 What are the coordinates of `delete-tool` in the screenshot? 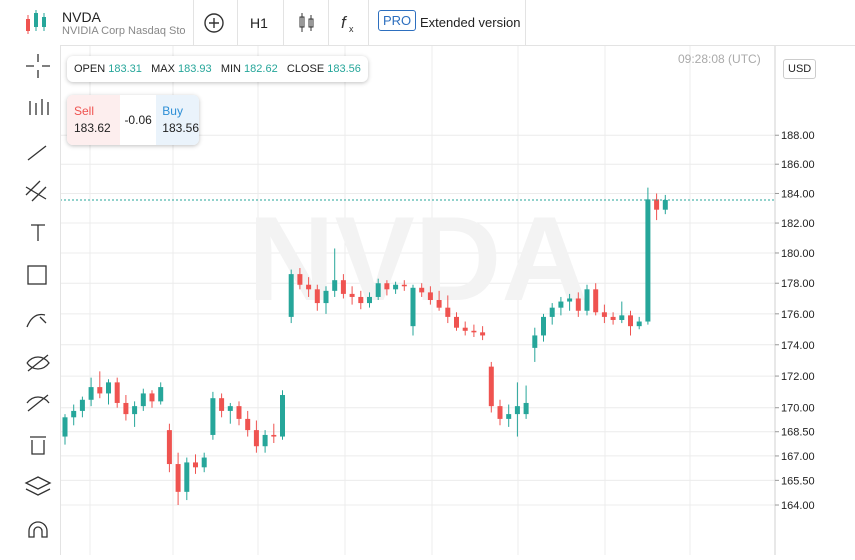 It's located at (38, 445).